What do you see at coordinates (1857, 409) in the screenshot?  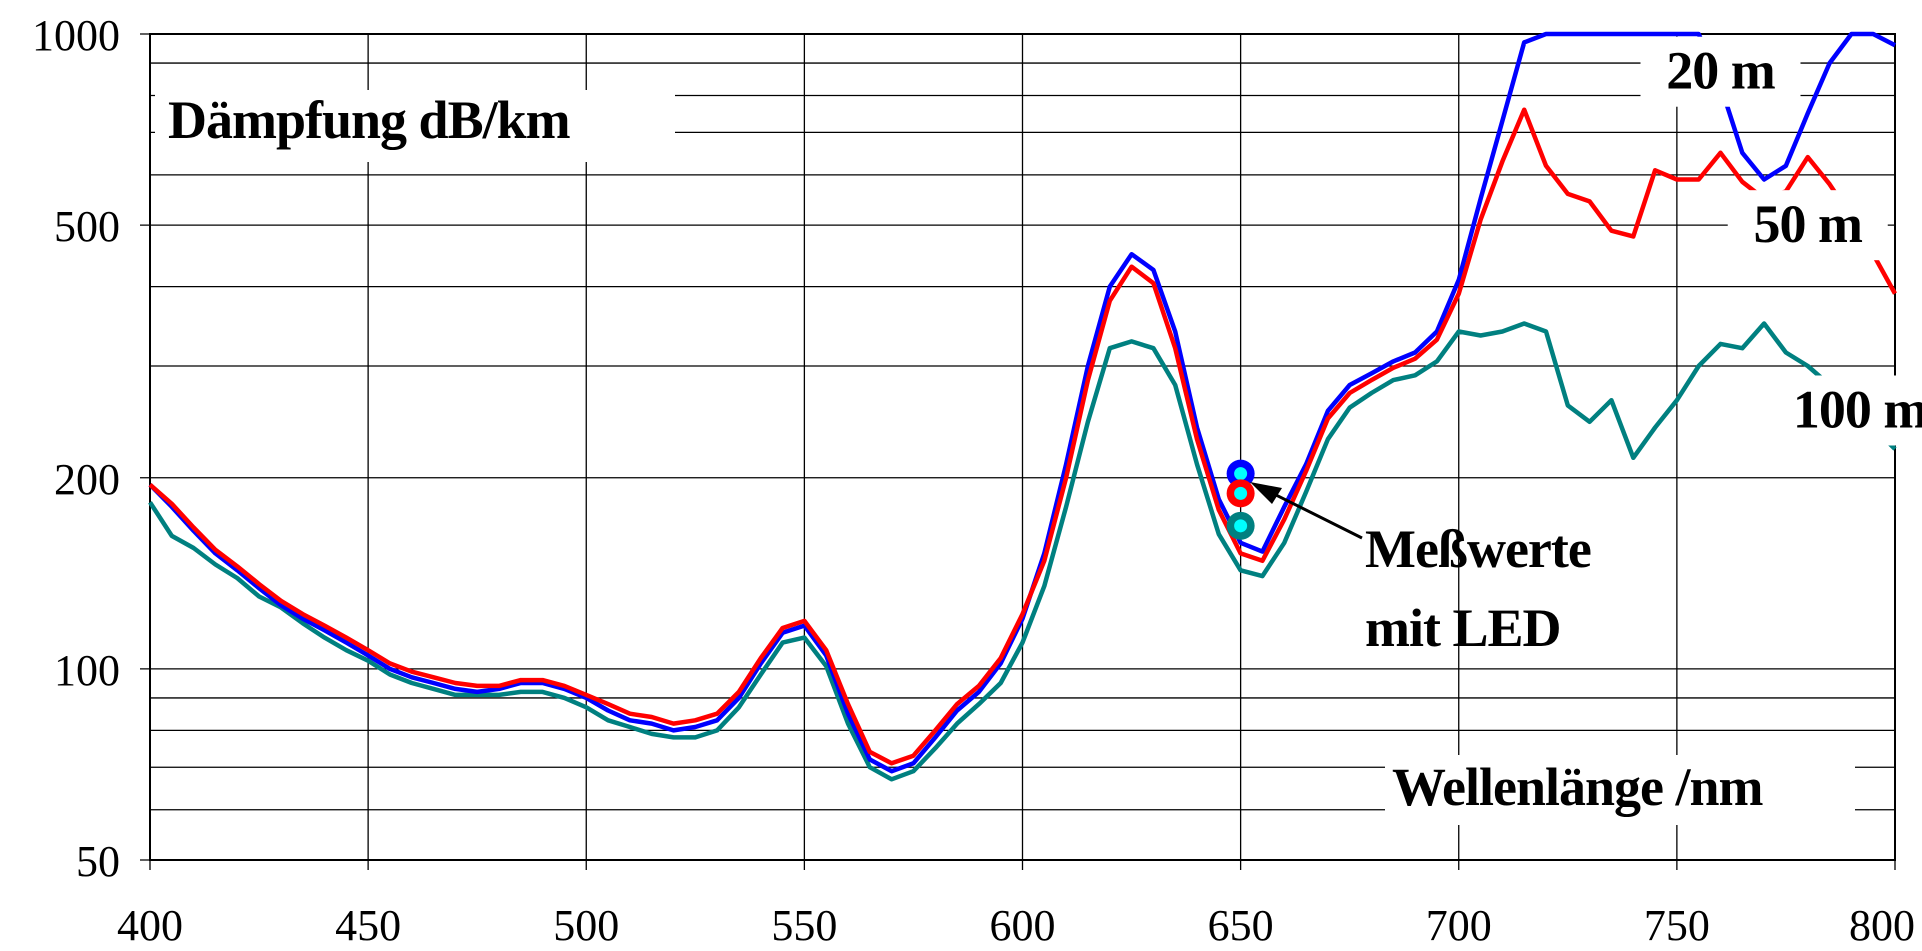 I see `series-label-100m: 100 m` at bounding box center [1857, 409].